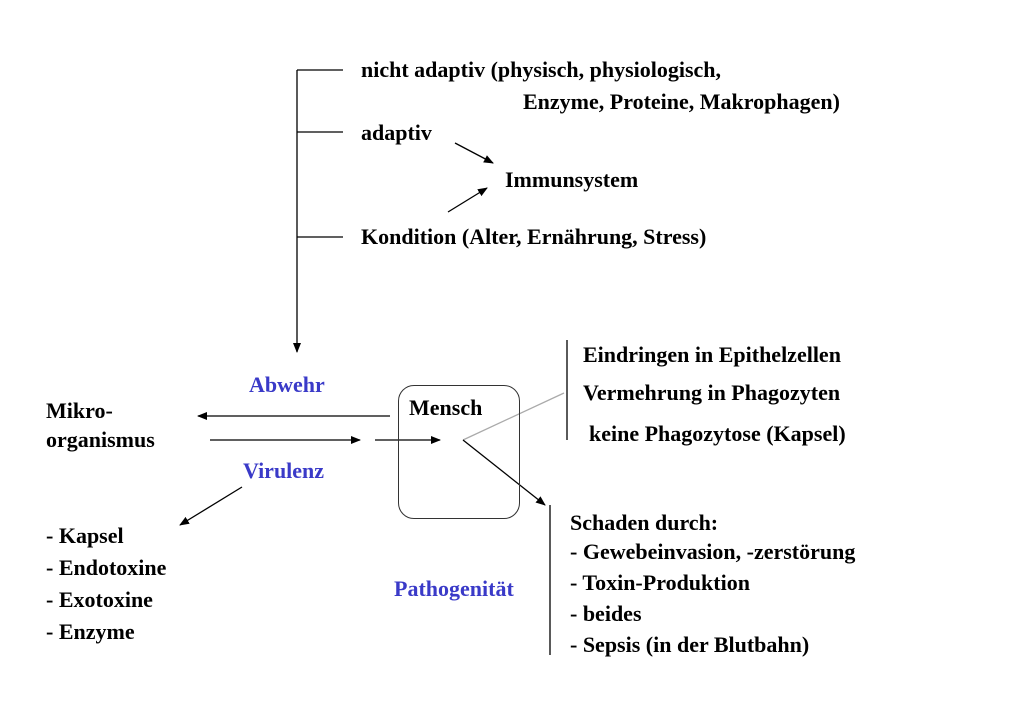 The image size is (1024, 705). What do you see at coordinates (396, 132) in the screenshot?
I see `adaptive-label: adaptiv` at bounding box center [396, 132].